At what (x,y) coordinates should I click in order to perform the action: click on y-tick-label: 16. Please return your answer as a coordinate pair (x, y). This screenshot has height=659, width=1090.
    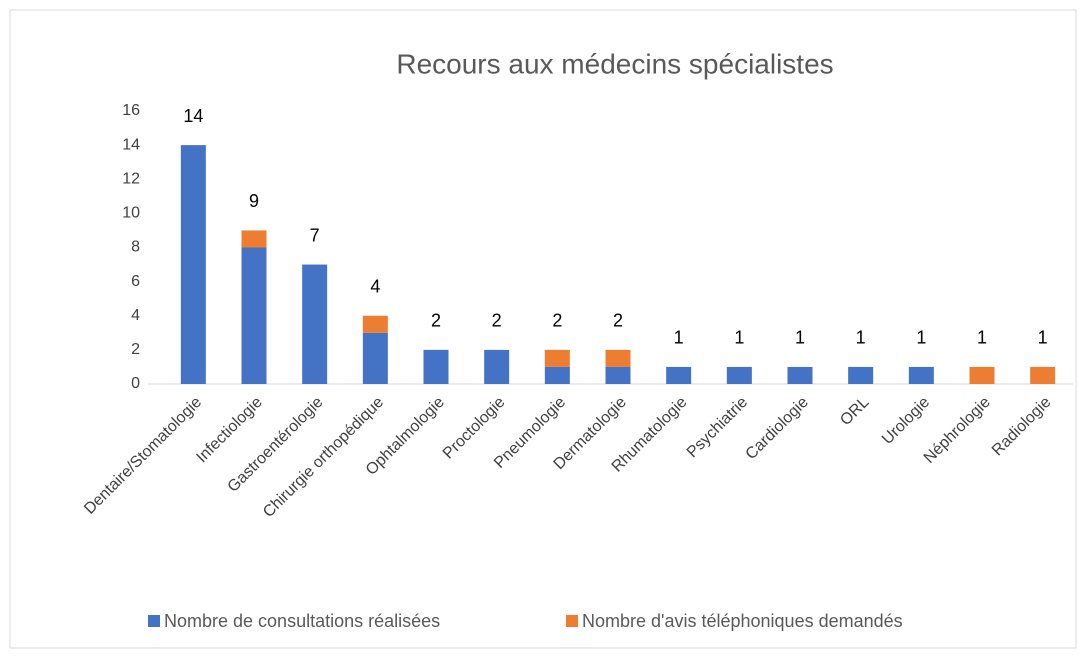
    Looking at the image, I should click on (131, 110).